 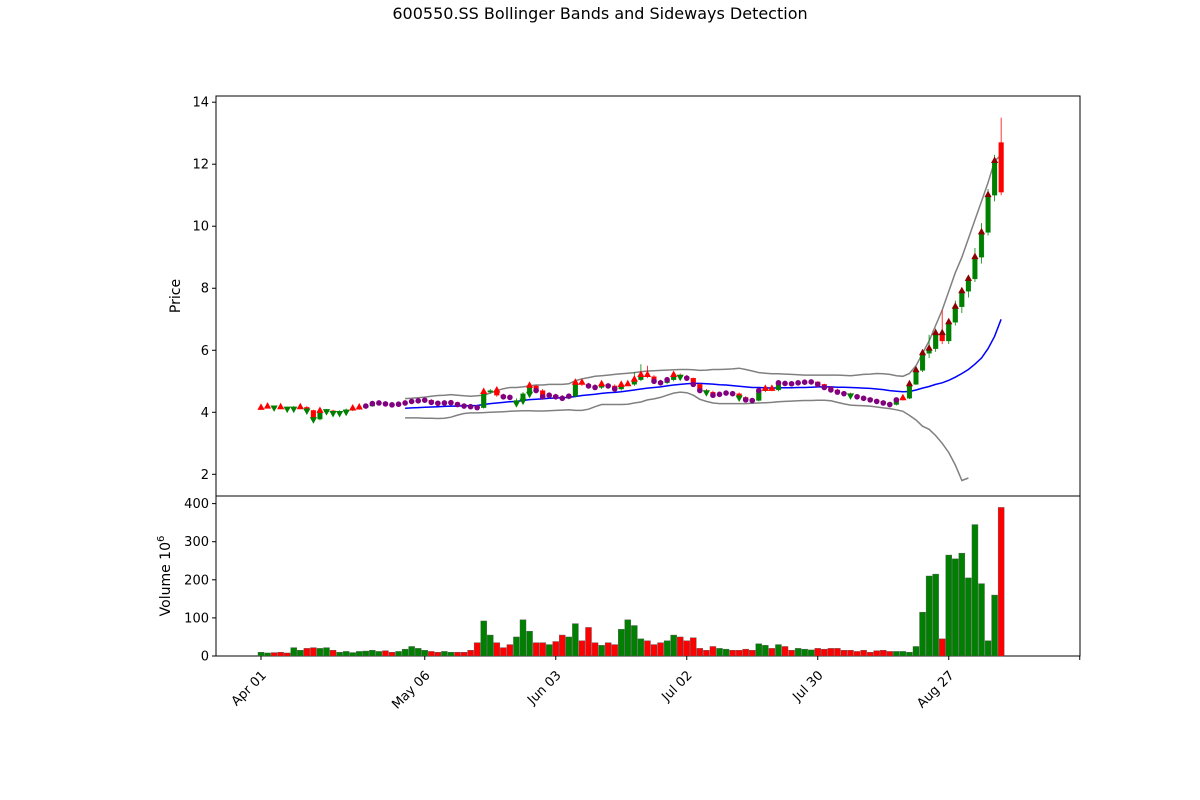 I want to click on x-tick-label: Jul 02, so click(x=677, y=686).